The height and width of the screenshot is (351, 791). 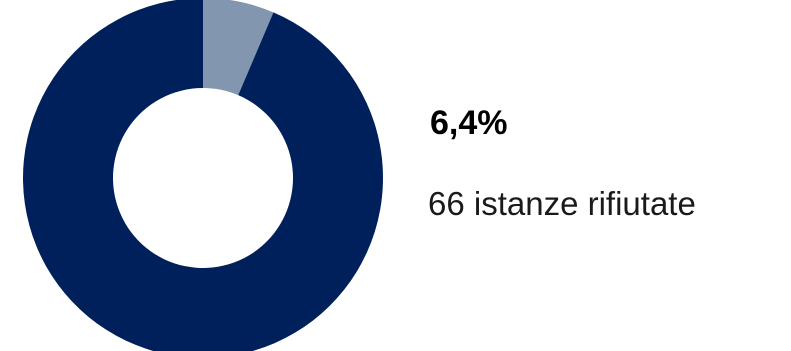 I want to click on highlight-description-label: 66 istanze rifiutate, so click(x=562, y=203).